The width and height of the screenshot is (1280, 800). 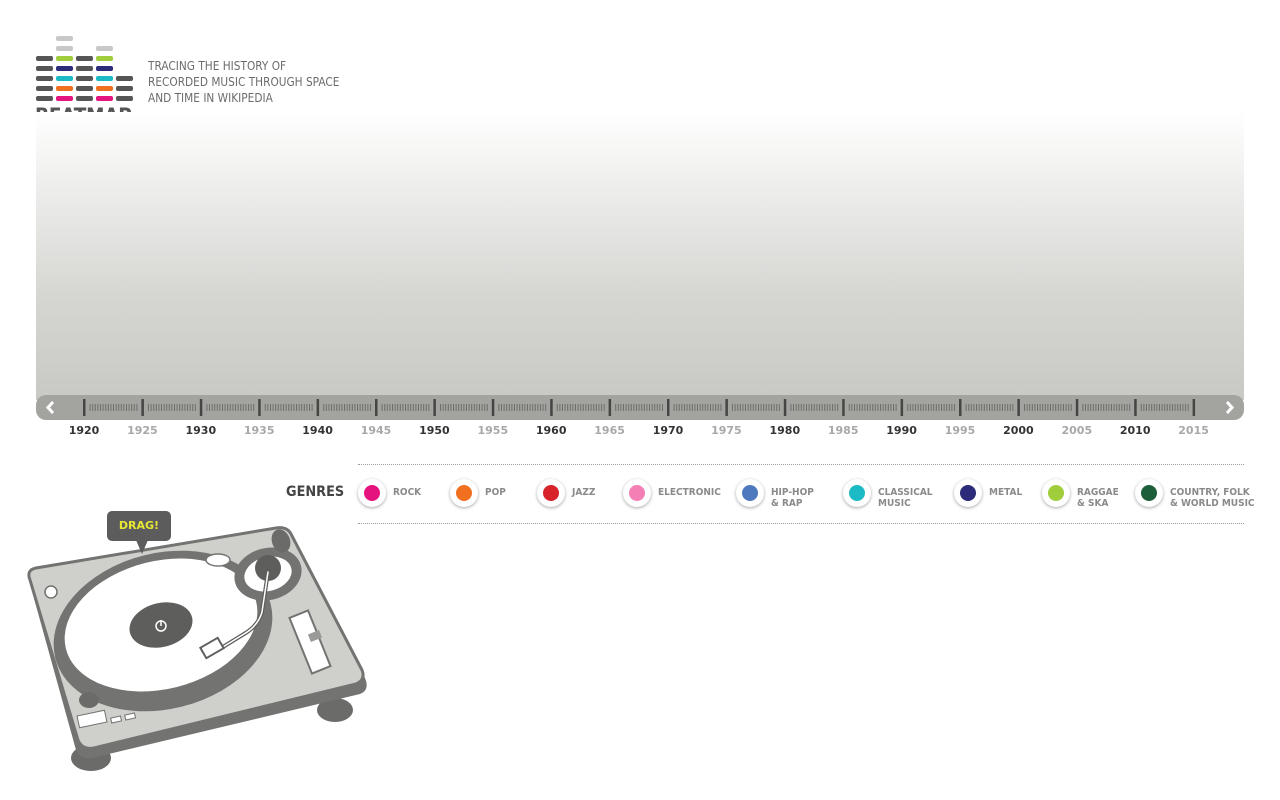 What do you see at coordinates (376, 430) in the screenshot?
I see `timeline-year-label: 1945` at bounding box center [376, 430].